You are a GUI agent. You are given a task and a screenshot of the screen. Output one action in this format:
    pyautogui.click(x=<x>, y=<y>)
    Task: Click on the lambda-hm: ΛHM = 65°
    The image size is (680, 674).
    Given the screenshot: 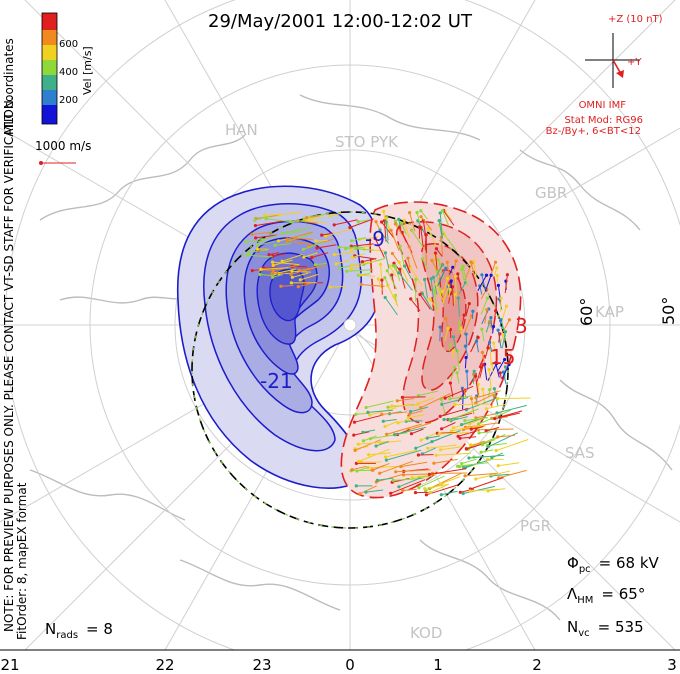 What is the action you would take?
    pyautogui.click(x=606, y=595)
    